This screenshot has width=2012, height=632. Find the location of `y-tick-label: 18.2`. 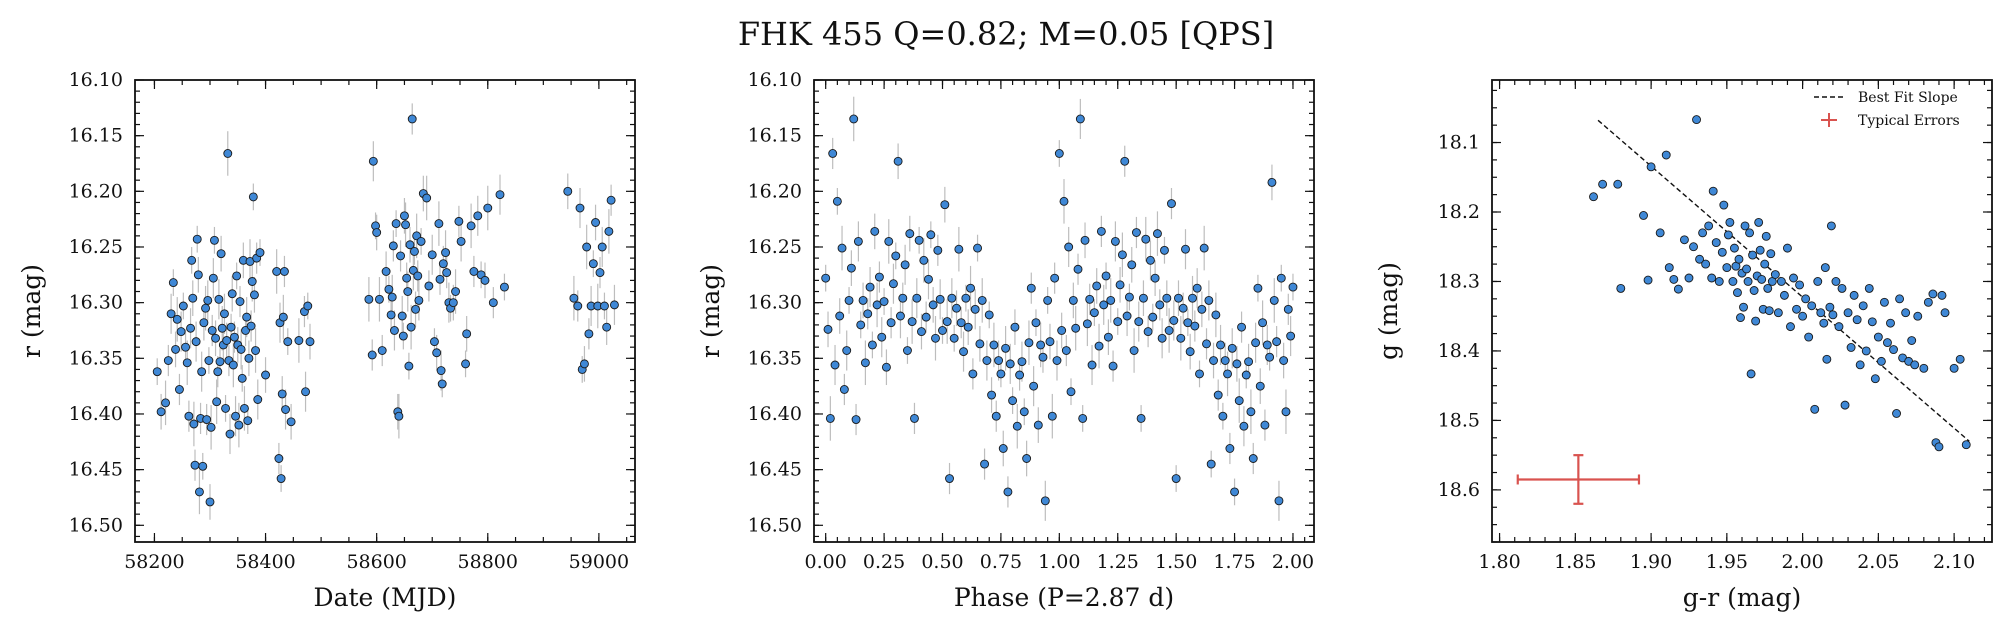

y-tick-label: 18.2 is located at coordinates (1459, 212).